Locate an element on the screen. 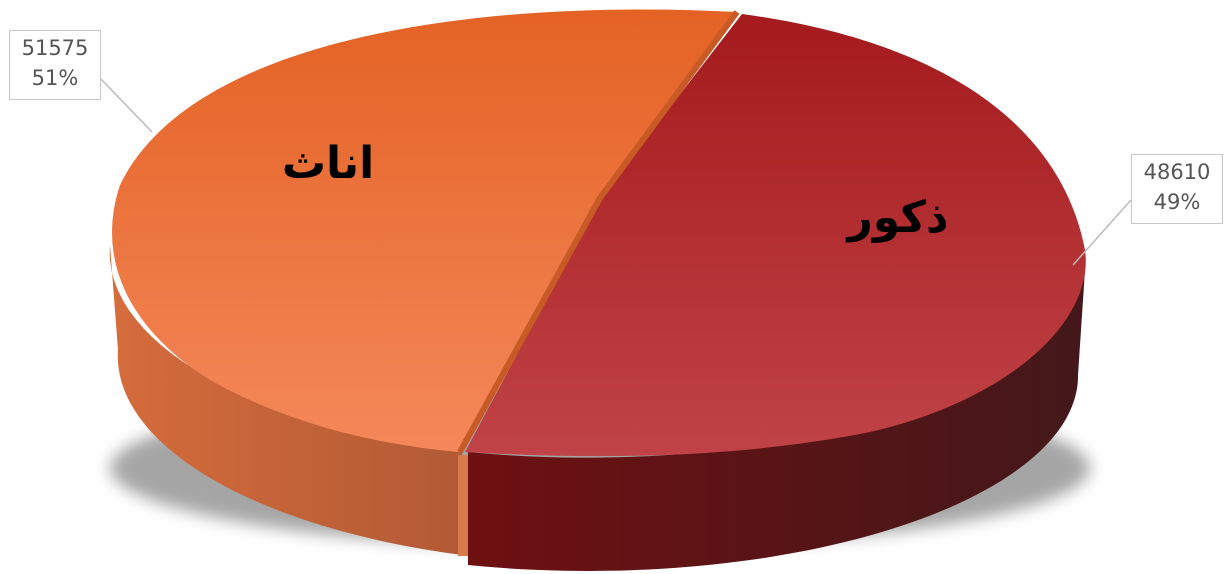 This screenshot has height=574, width=1225. slice-label-male: ذكور is located at coordinates (896, 217).